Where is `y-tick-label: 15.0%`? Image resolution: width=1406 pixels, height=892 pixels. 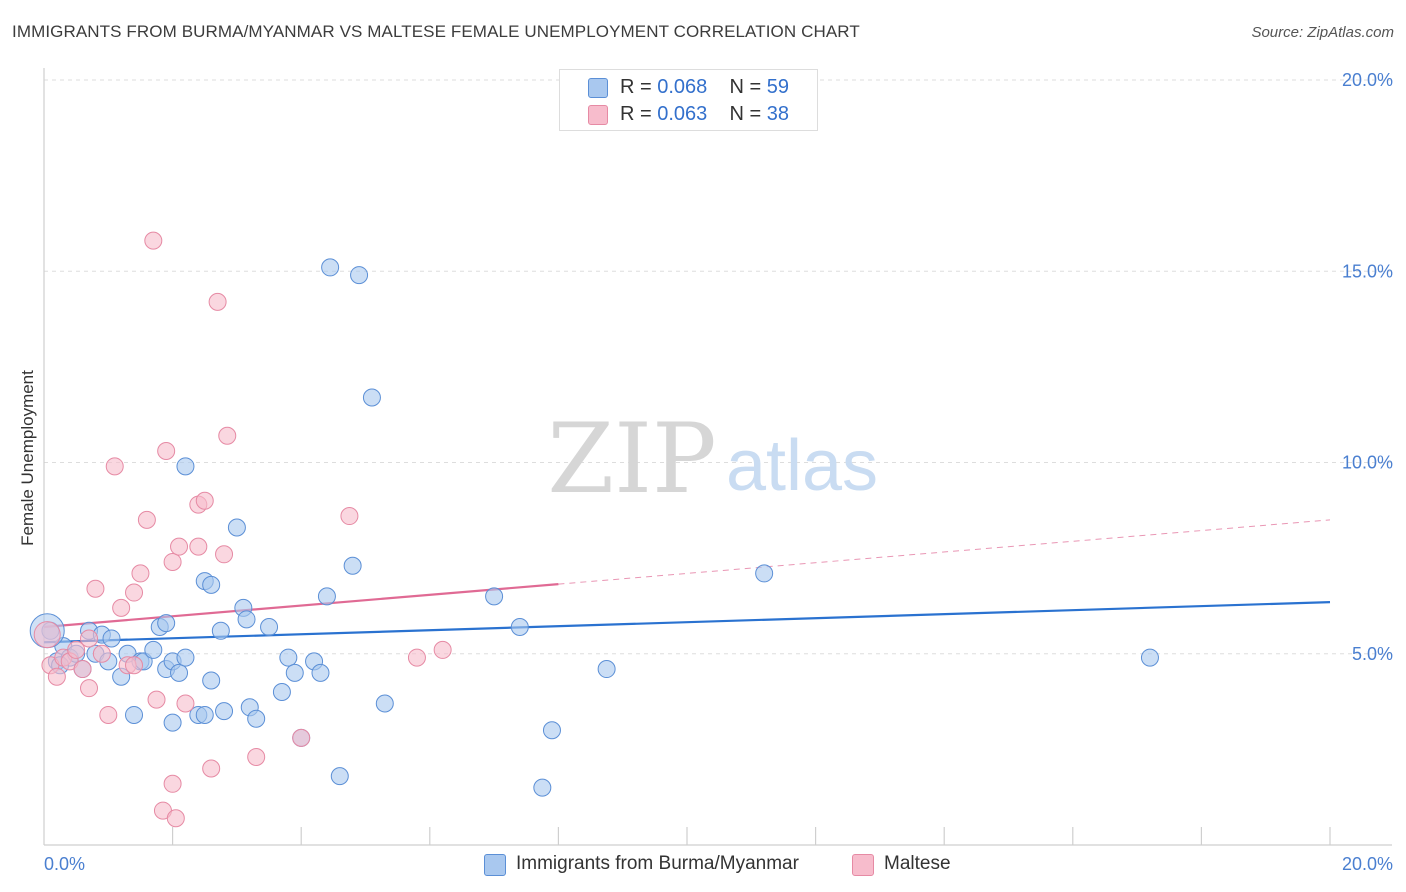 y-tick-label: 15.0% is located at coordinates (1367, 271).